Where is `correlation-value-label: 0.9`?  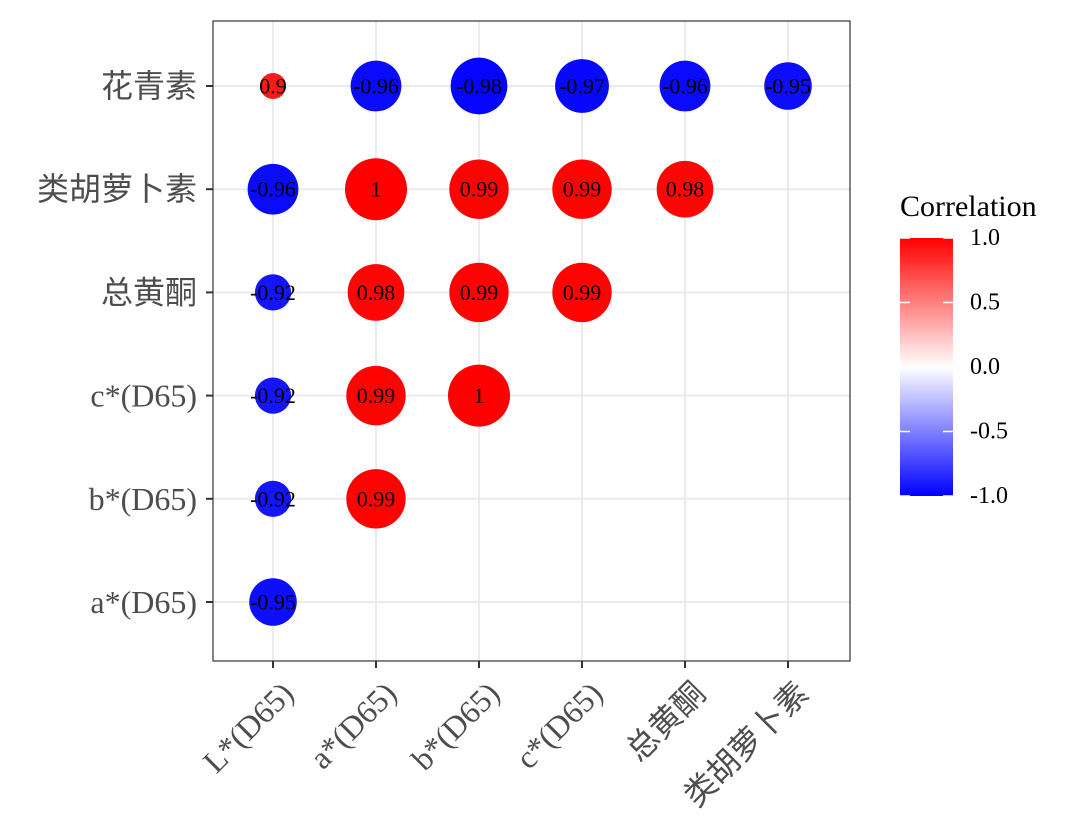
correlation-value-label: 0.9 is located at coordinates (273, 86).